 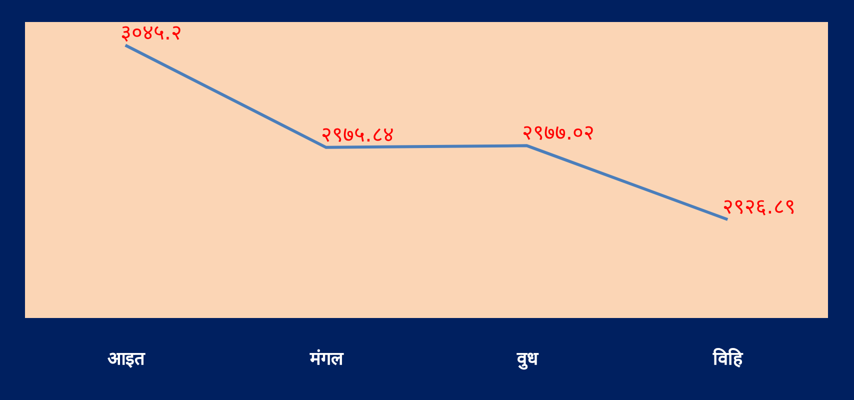 I want to click on data-label: ३०४५.२, so click(x=151, y=32).